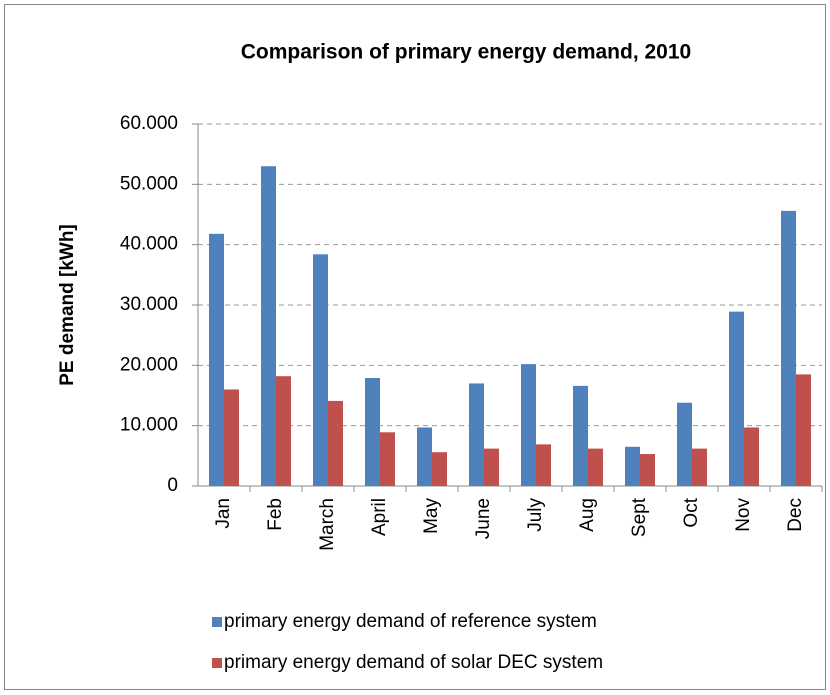 The height and width of the screenshot is (695, 830). Describe the element at coordinates (149, 364) in the screenshot. I see `y-tick-label: 20.000` at that location.